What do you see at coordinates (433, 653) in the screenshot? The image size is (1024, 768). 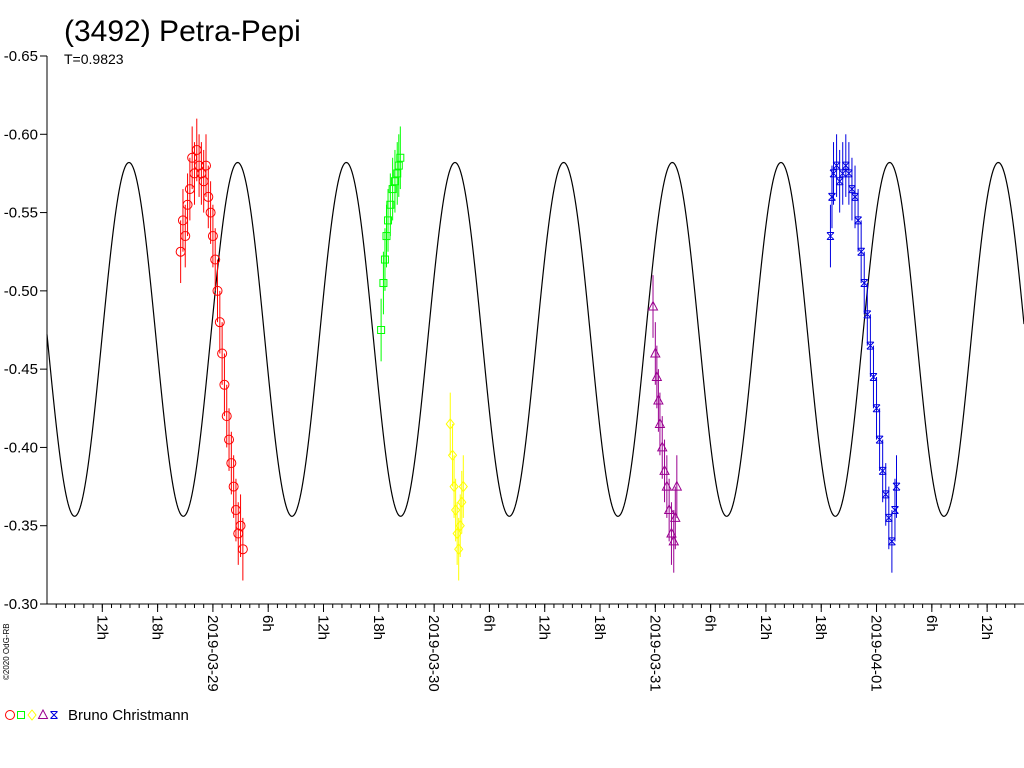 I see `x-tick-label: 2019-03-30` at bounding box center [433, 653].